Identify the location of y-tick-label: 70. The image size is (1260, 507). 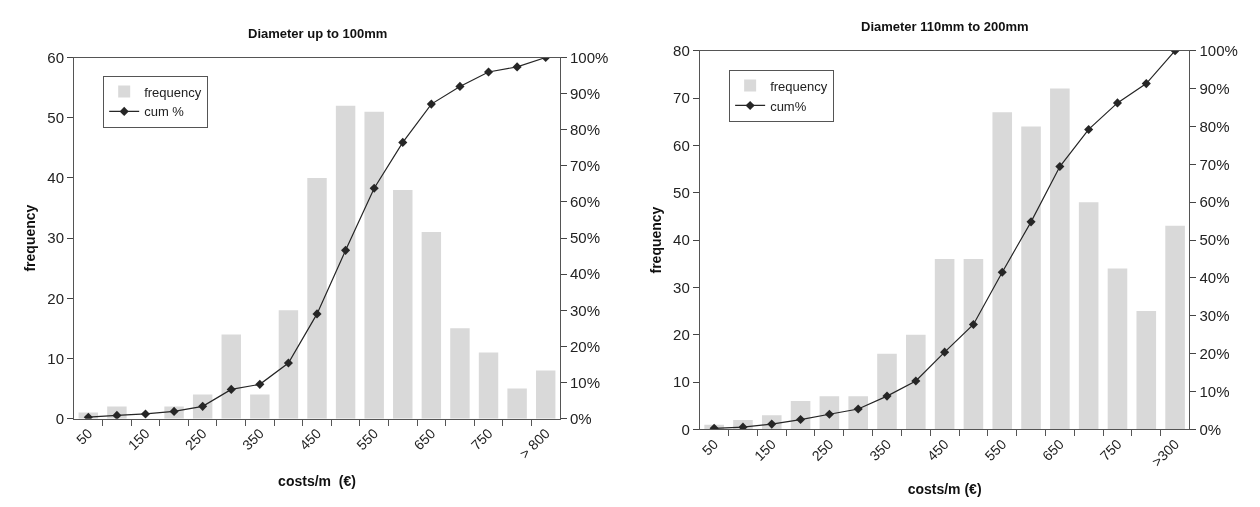
(681, 98).